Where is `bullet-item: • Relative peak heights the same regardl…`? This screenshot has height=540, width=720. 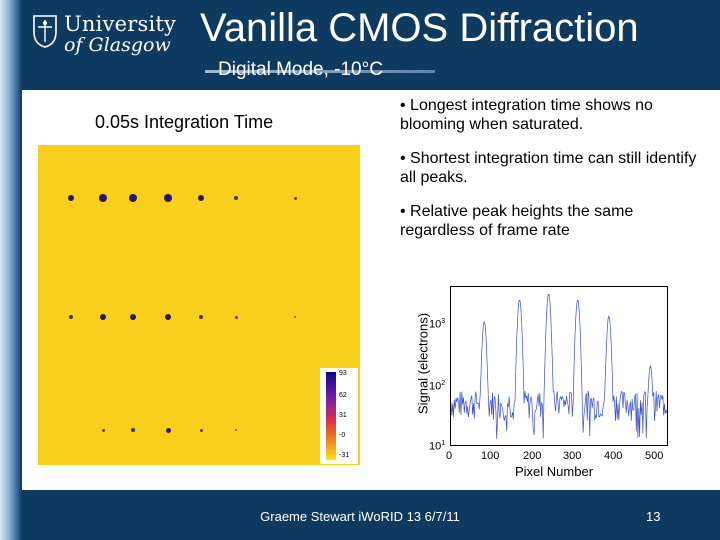 bullet-item: • Relative peak heights the same regardl… is located at coordinates (517, 221).